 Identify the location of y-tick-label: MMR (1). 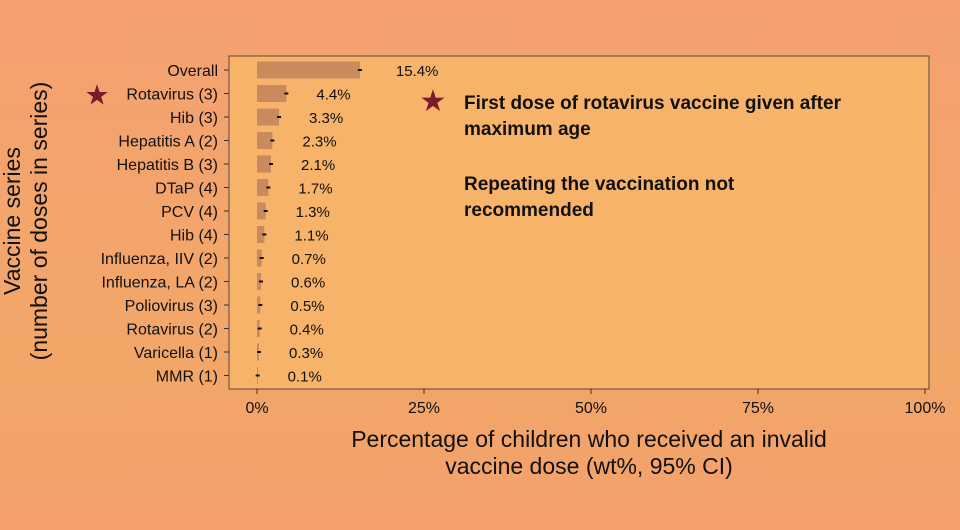
(187, 377).